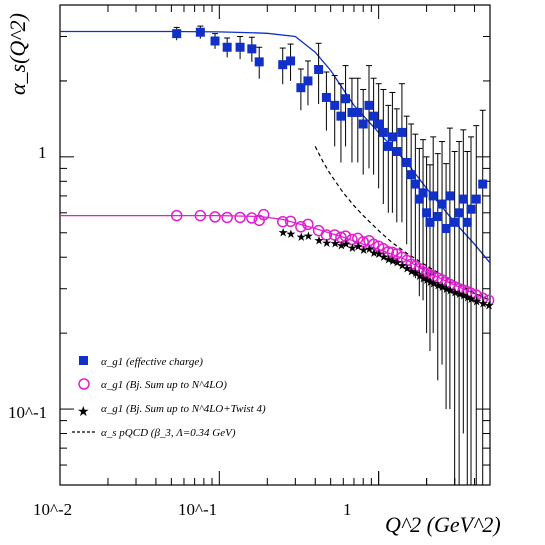 The image size is (545, 545). I want to click on y-axis-label: α_s(Q^2), so click(17, 54).